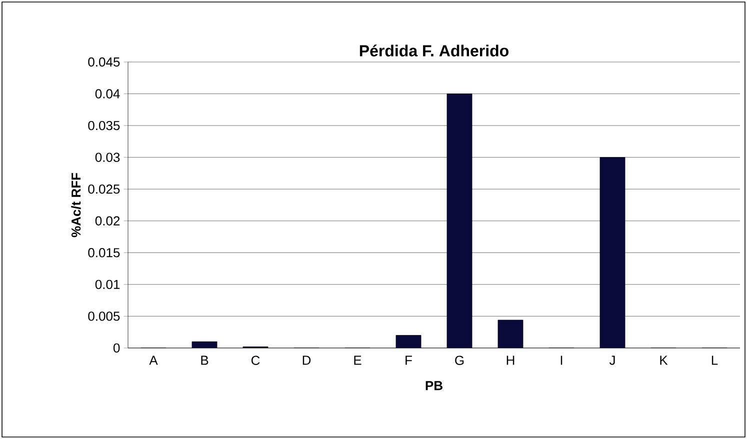  I want to click on x-tick-label: G, so click(459, 360).